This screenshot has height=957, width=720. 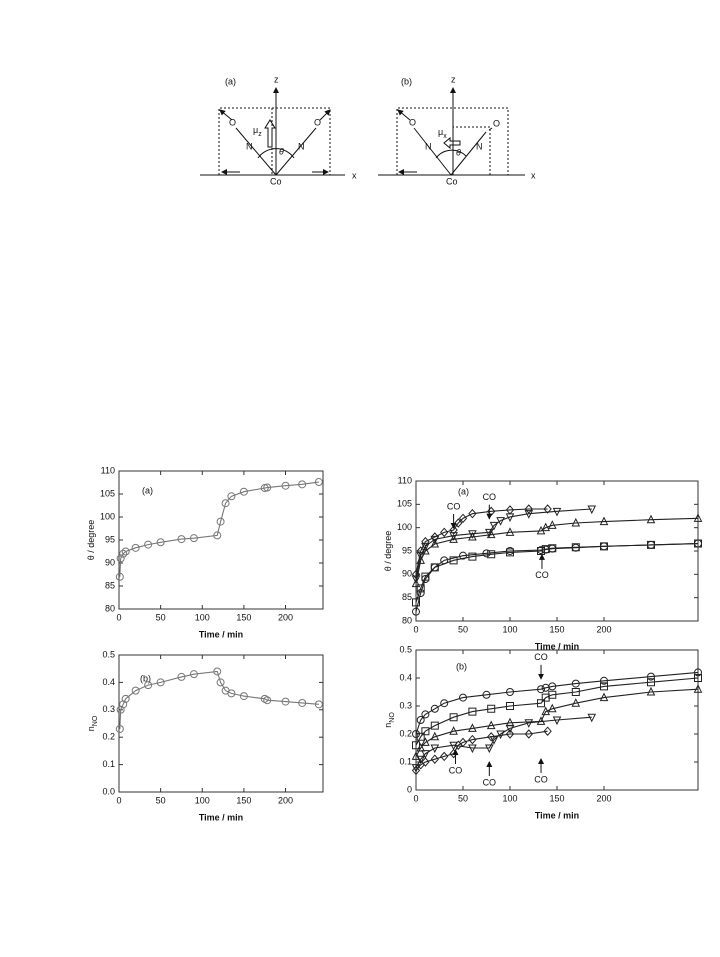 I want to click on y-tick-label: 95, so click(x=407, y=550).